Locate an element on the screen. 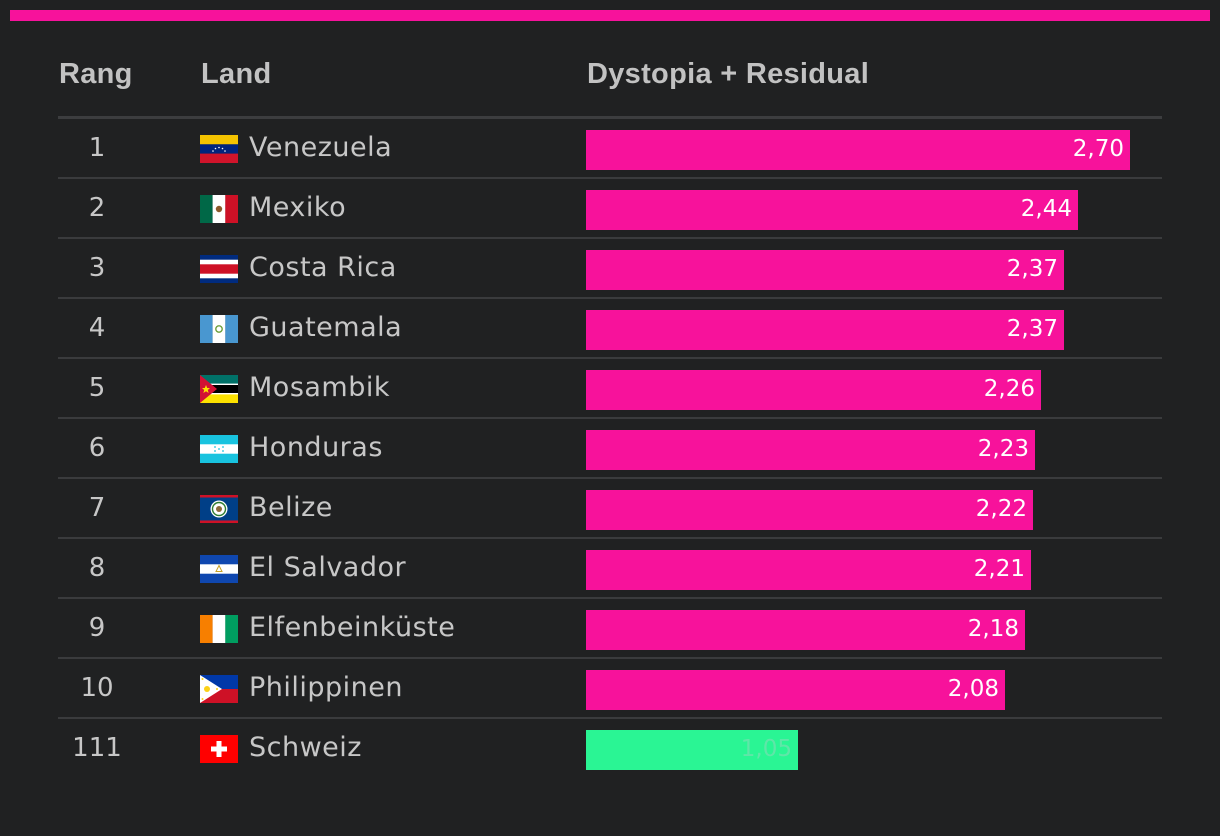 The width and height of the screenshot is (1220, 836). rank-label: 2 is located at coordinates (97, 208).